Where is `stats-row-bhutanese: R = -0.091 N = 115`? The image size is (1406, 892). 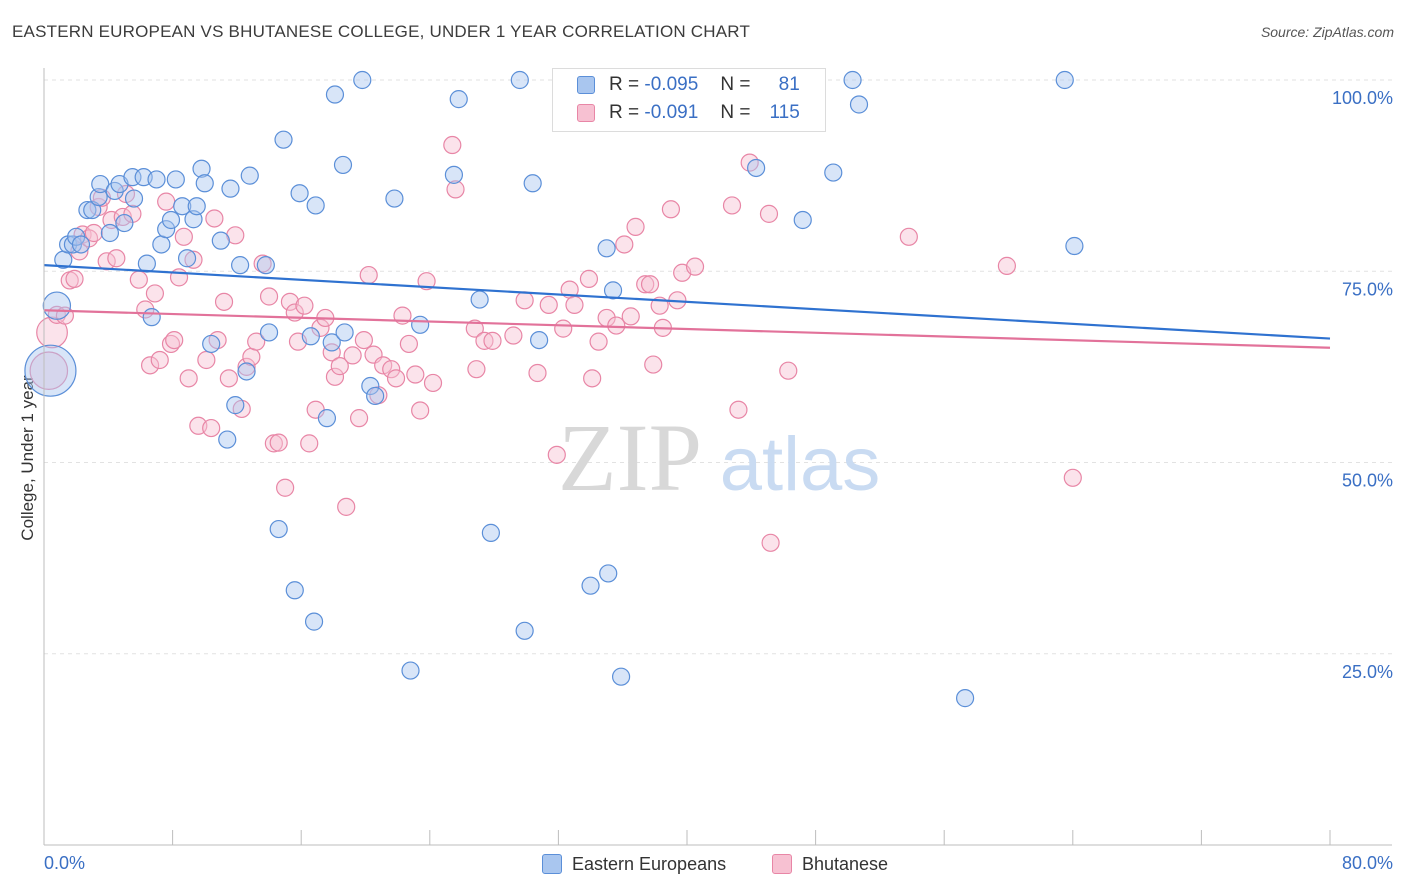
stats-row-bhutanese: R = -0.091 N = 115 is located at coordinates (688, 113).